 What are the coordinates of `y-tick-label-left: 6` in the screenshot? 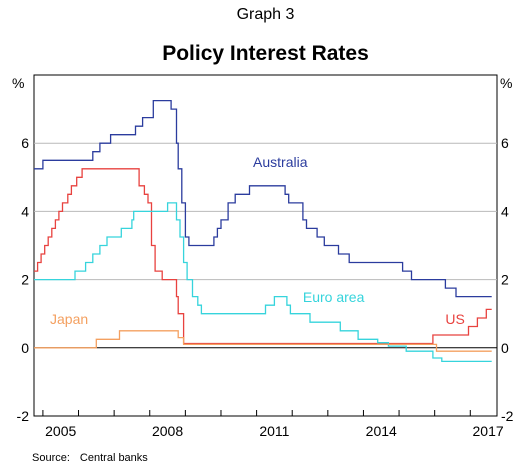 It's located at (25, 143).